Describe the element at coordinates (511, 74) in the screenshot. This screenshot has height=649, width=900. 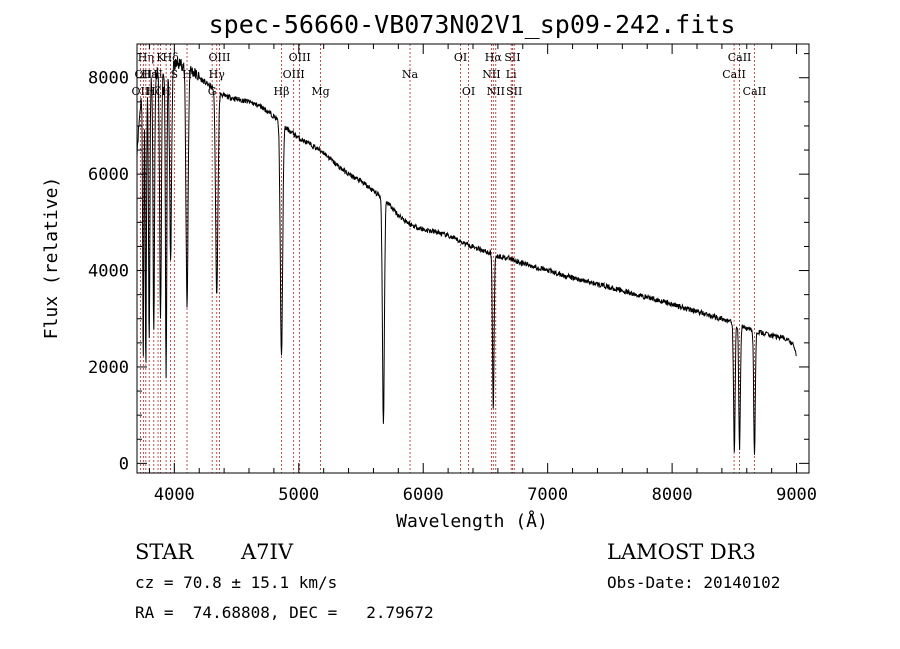
I see `line-marker-label: Li` at that location.